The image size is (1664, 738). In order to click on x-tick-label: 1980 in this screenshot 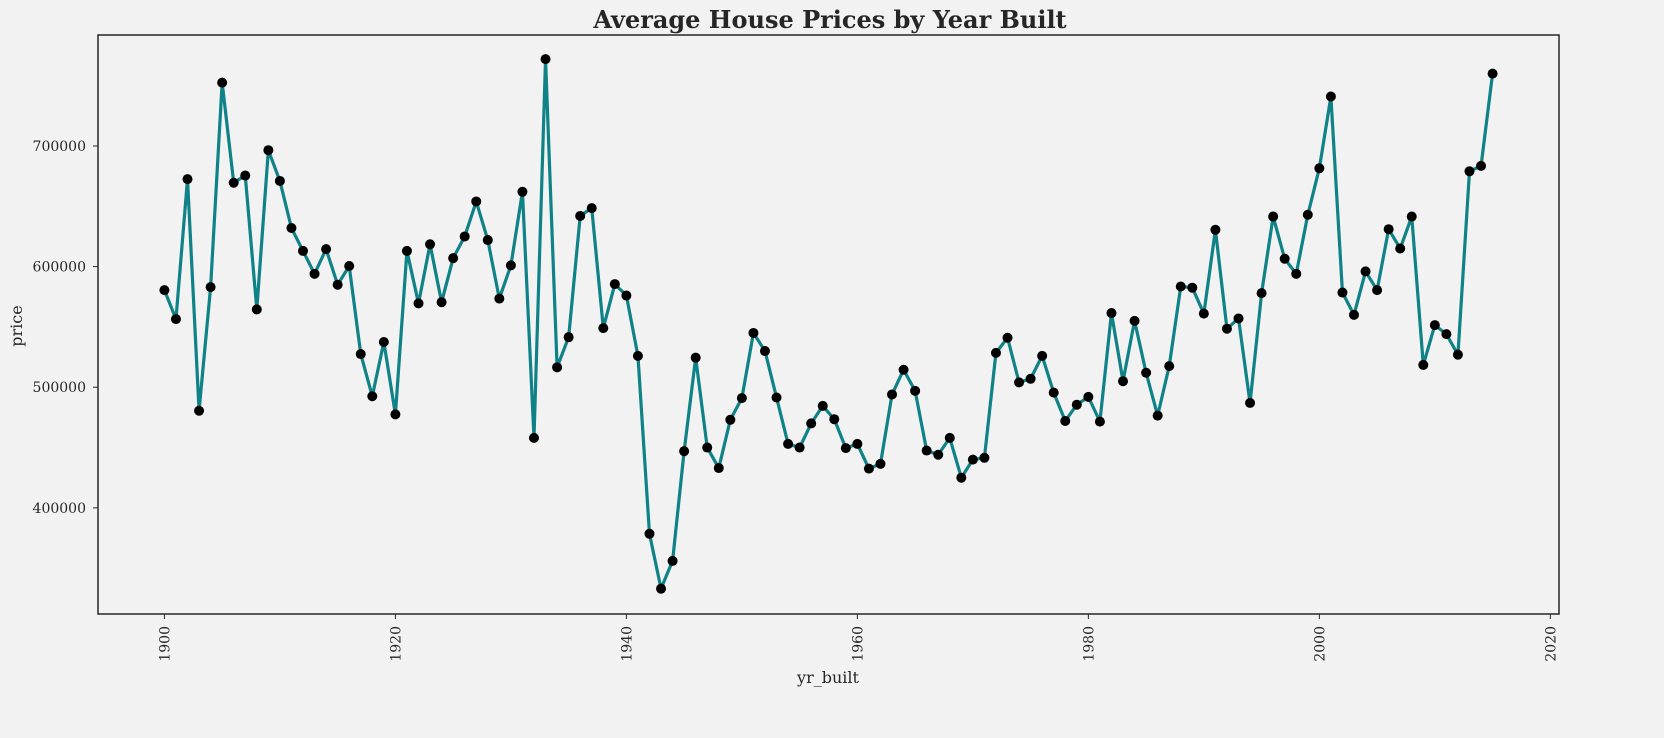, I will do `click(1089, 644)`.